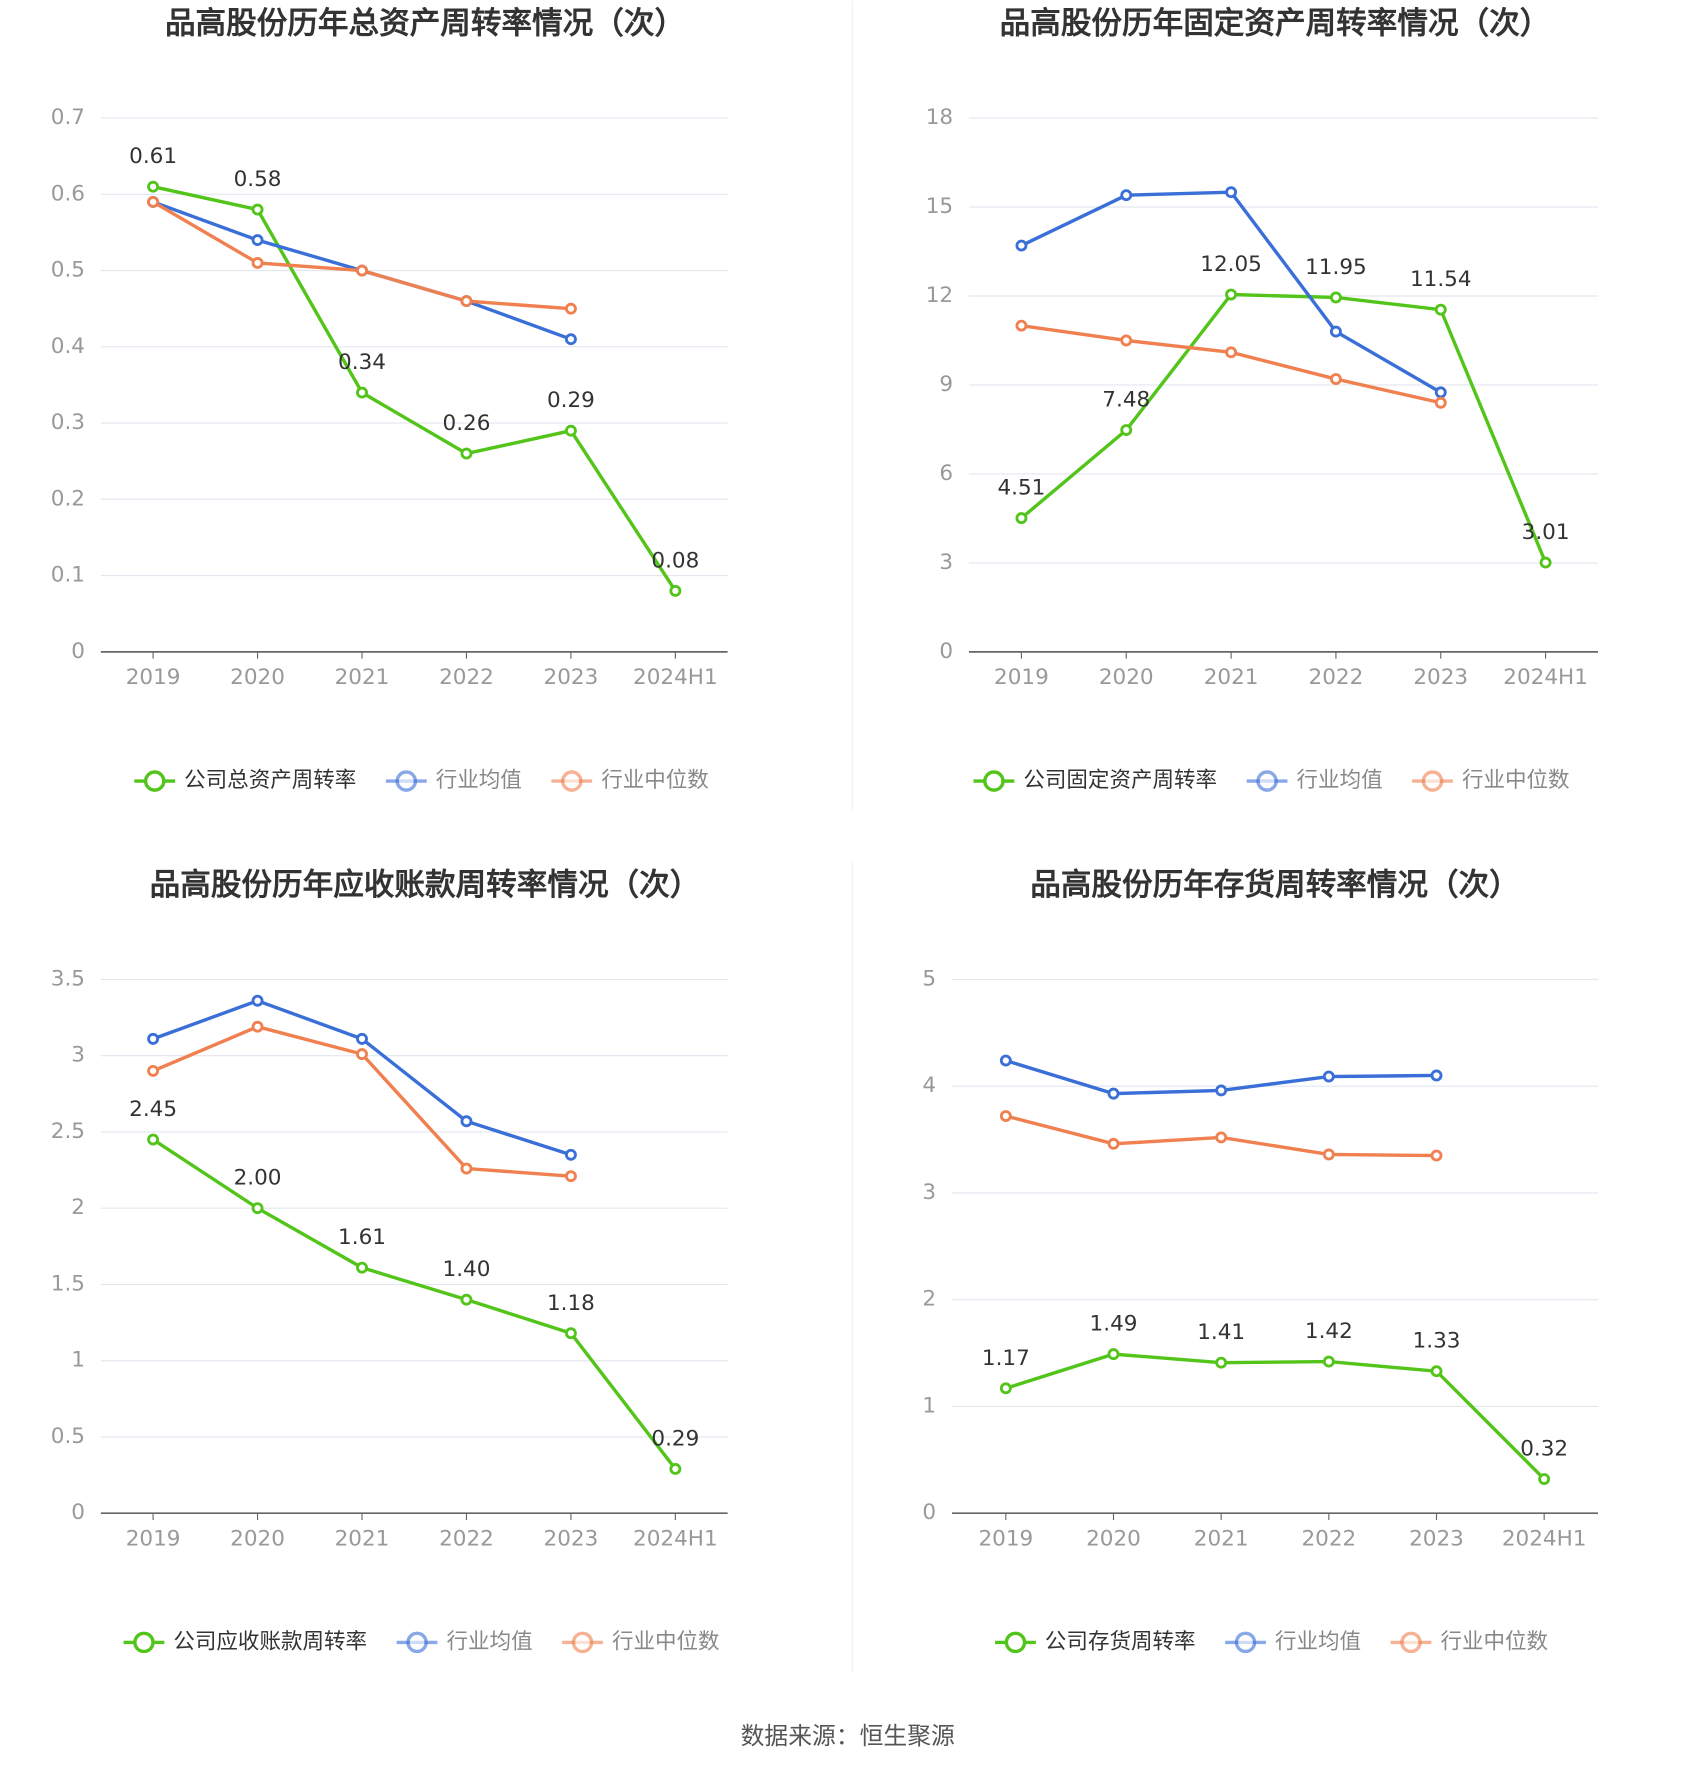  I want to click on y-tick-label: 9, so click(946, 384).